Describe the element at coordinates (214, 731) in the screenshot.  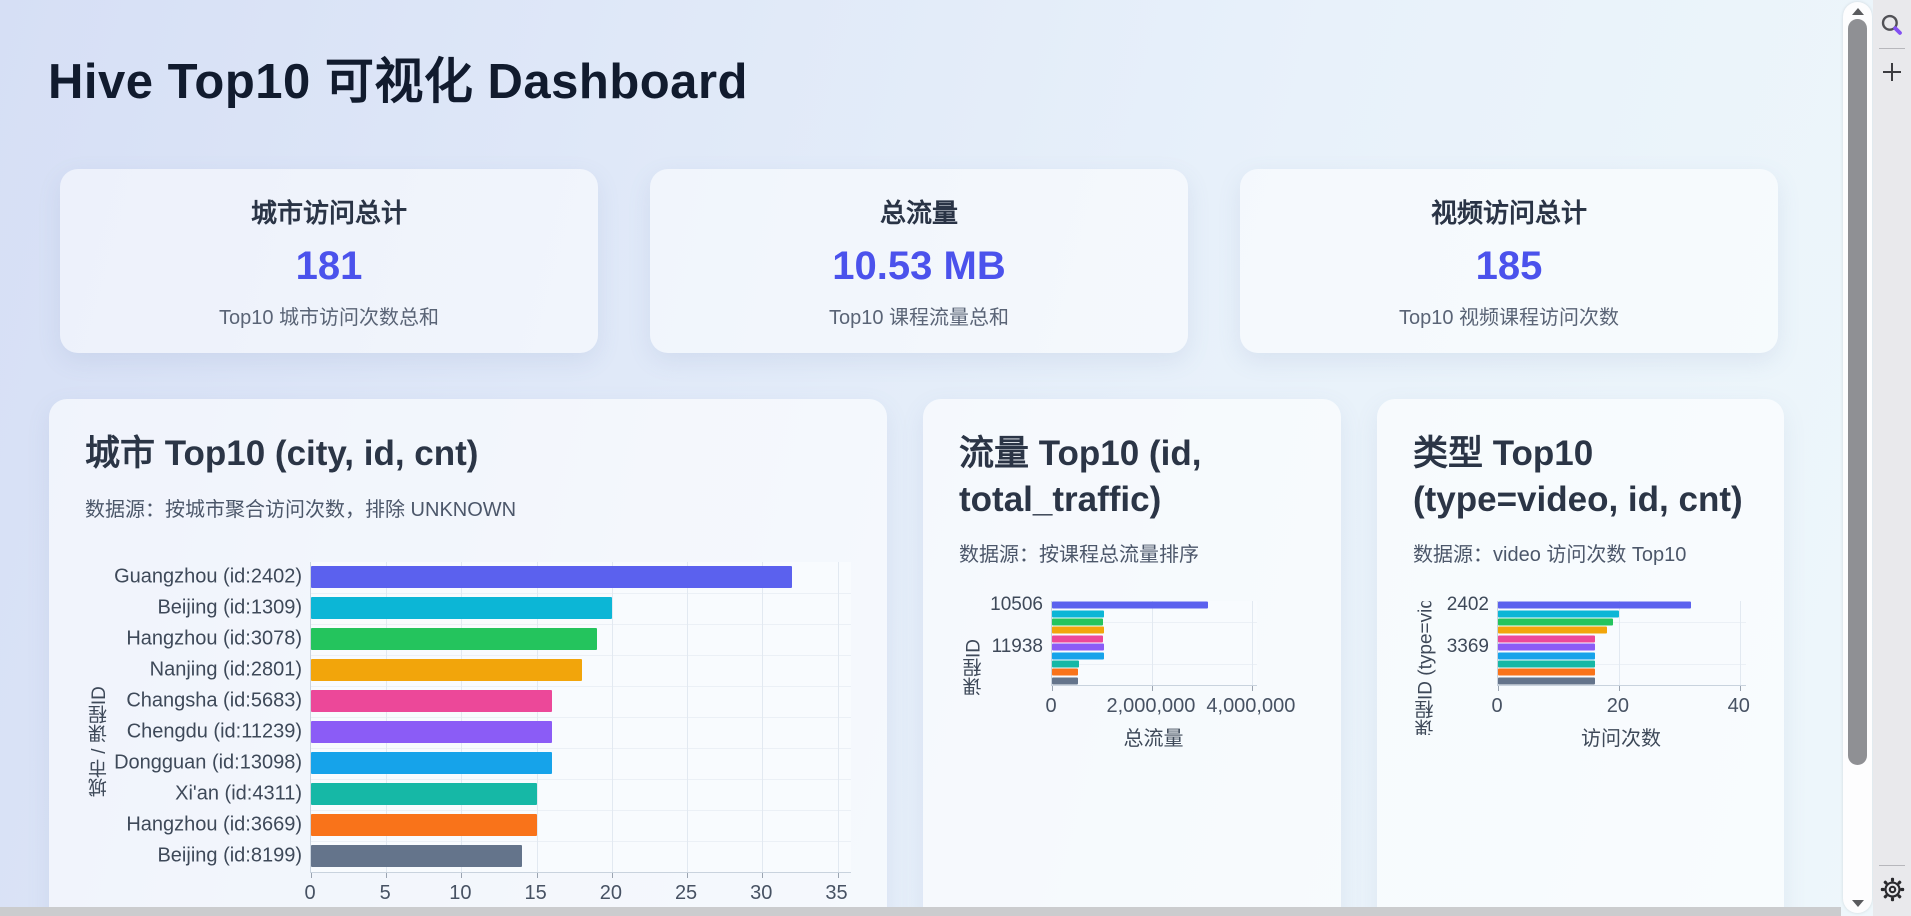
I see `y-tick-label: Chengdu (id:11239)` at that location.